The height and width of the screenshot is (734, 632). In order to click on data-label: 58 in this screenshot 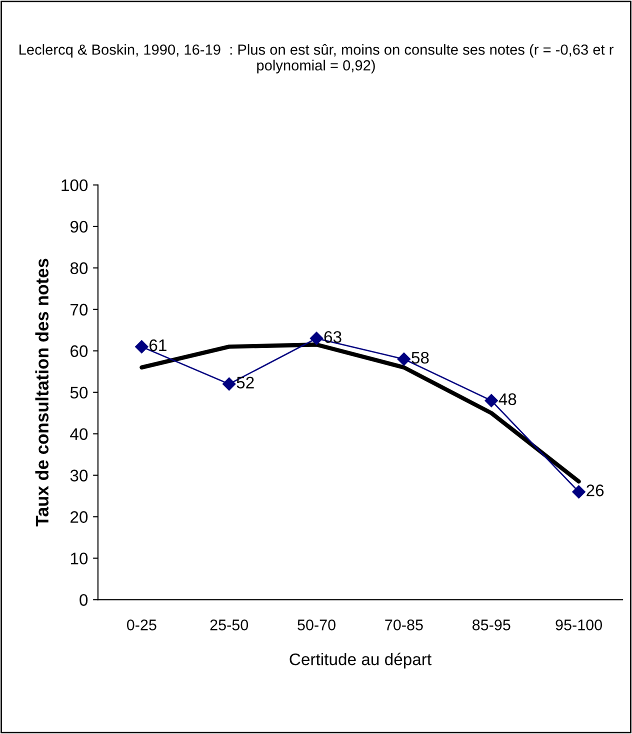, I will do `click(420, 358)`.